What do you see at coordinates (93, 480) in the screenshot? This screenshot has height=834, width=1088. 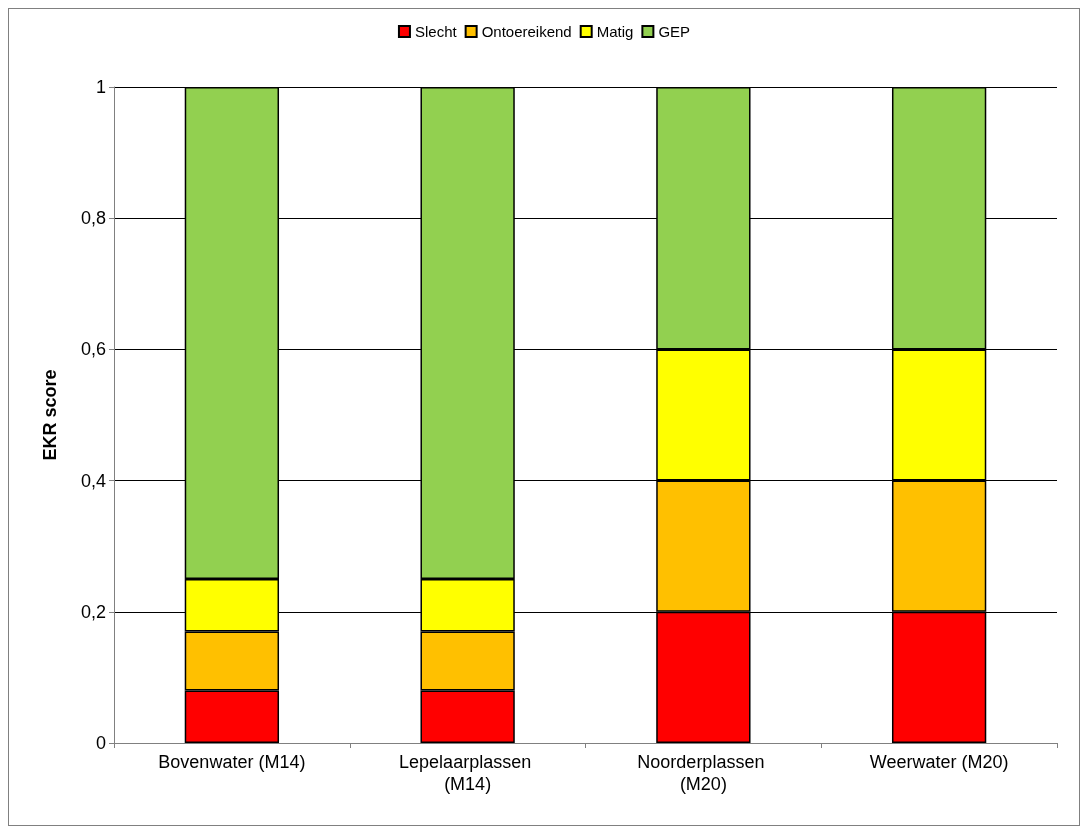 I see `y-tick-label: 0,4` at bounding box center [93, 480].